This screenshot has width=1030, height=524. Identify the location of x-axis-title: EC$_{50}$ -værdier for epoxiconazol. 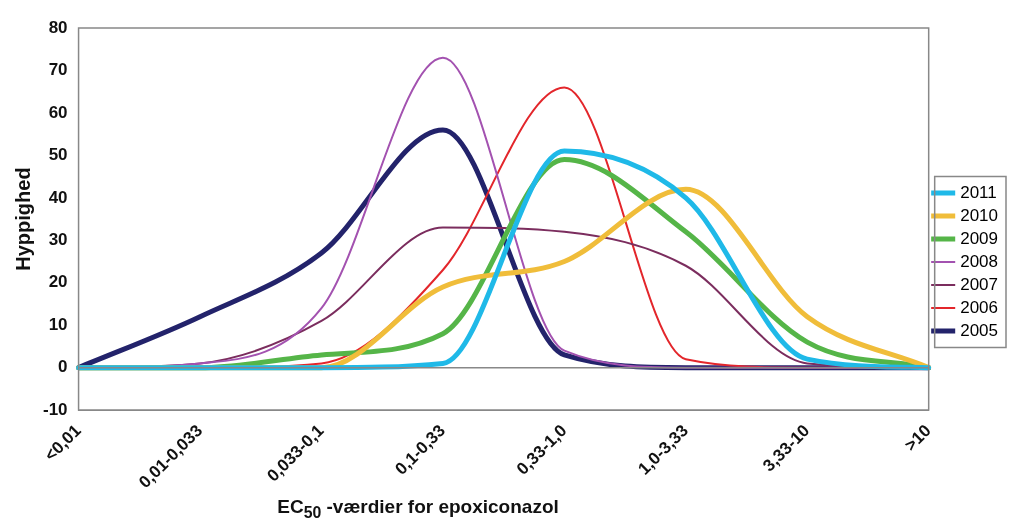
(418, 509).